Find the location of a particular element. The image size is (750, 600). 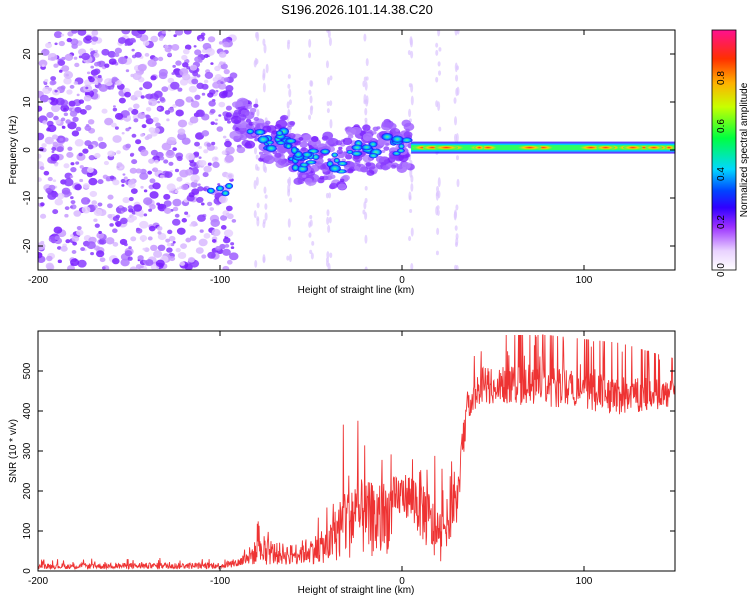

colorbar-tick-label: 0.8 is located at coordinates (721, 78).